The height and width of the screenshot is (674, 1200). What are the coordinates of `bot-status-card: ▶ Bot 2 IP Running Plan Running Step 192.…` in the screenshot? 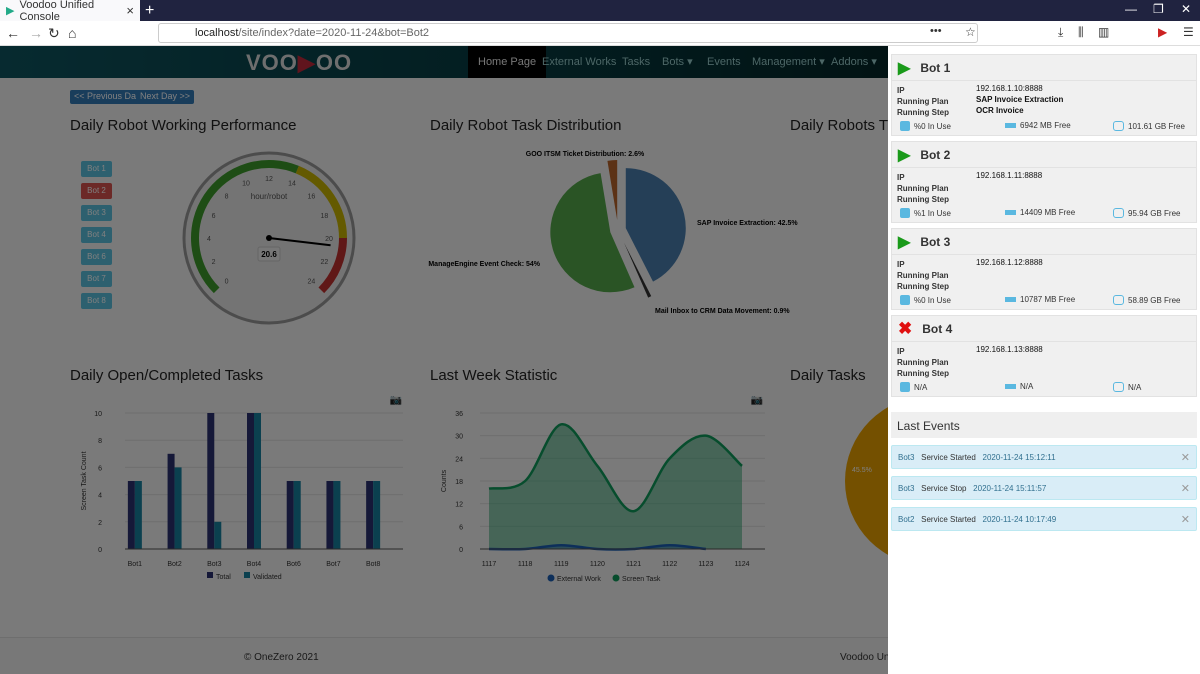 It's located at (1044, 182).